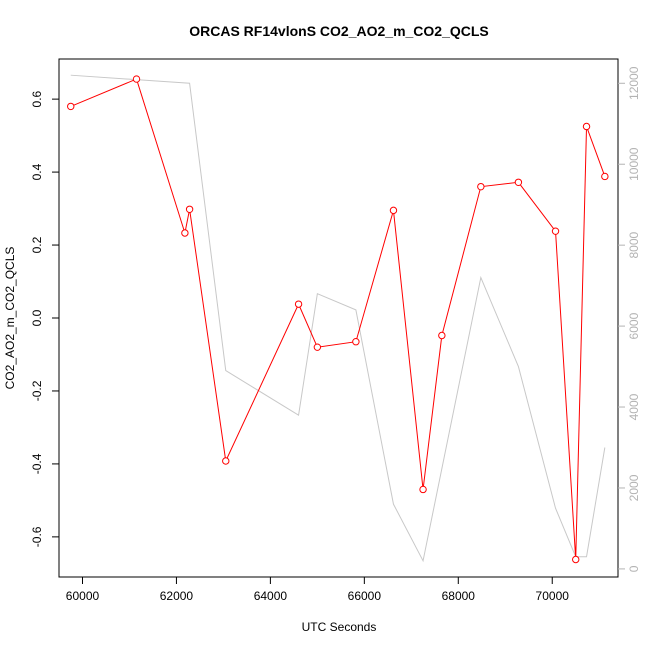 This screenshot has width=650, height=650. I want to click on x-tick-label: 68000, so click(459, 596).